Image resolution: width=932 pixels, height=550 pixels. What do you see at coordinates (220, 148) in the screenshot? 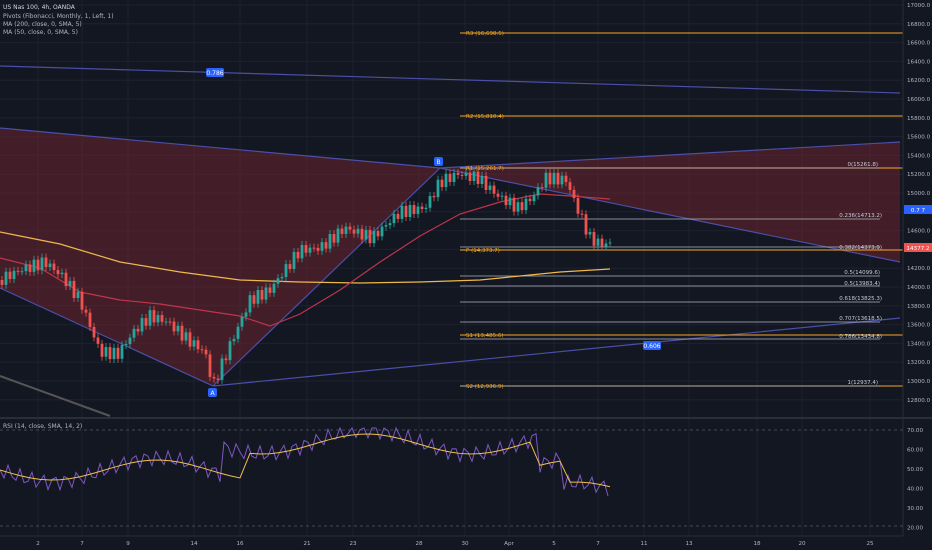
I see `xb-line` at bounding box center [220, 148].